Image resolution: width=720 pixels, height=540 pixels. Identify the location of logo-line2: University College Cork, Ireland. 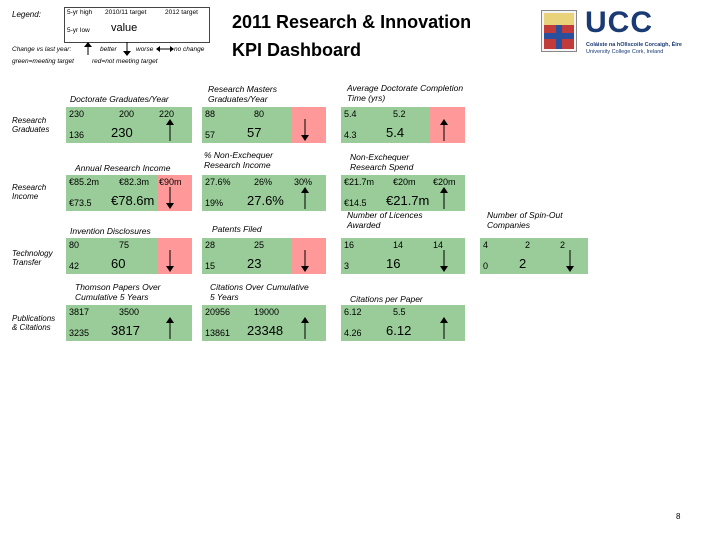
(625, 52).